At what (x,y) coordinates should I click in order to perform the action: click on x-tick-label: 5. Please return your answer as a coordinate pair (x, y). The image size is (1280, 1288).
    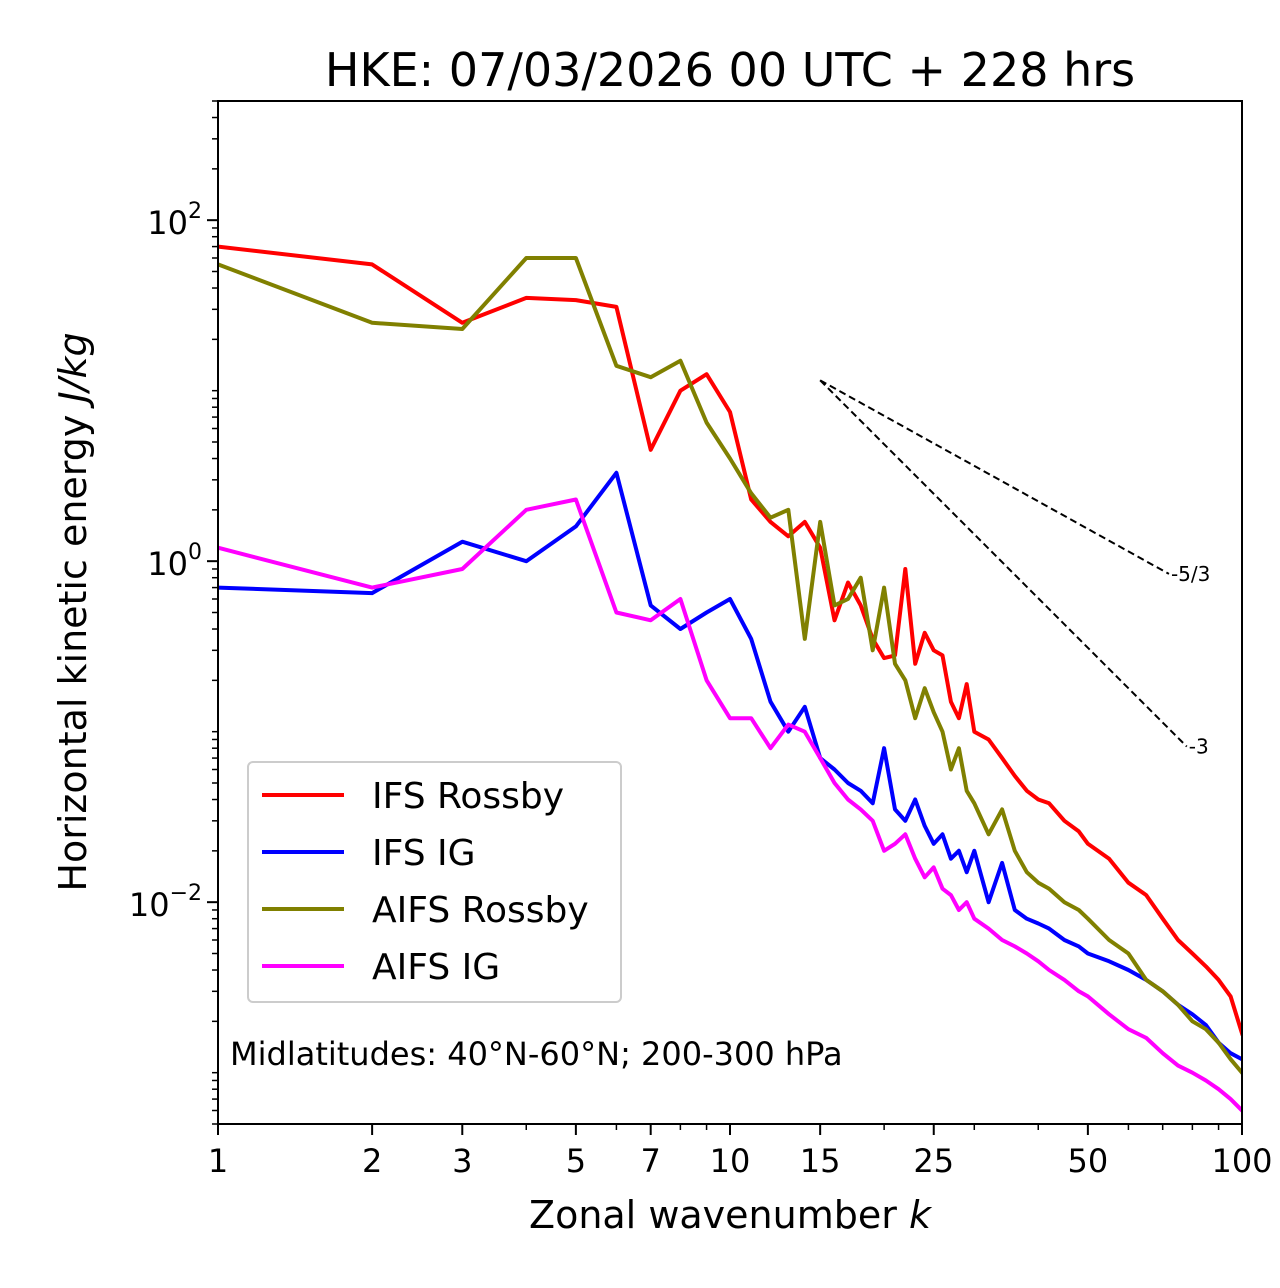
    Looking at the image, I should click on (576, 1161).